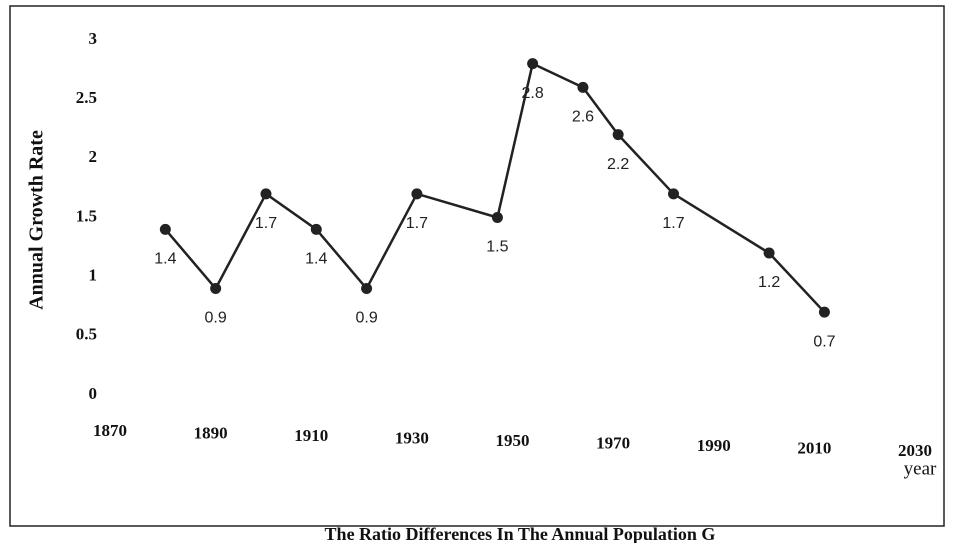 The height and width of the screenshot is (543, 953). What do you see at coordinates (86, 215) in the screenshot?
I see `y-tick-label: 1.5` at bounding box center [86, 215].